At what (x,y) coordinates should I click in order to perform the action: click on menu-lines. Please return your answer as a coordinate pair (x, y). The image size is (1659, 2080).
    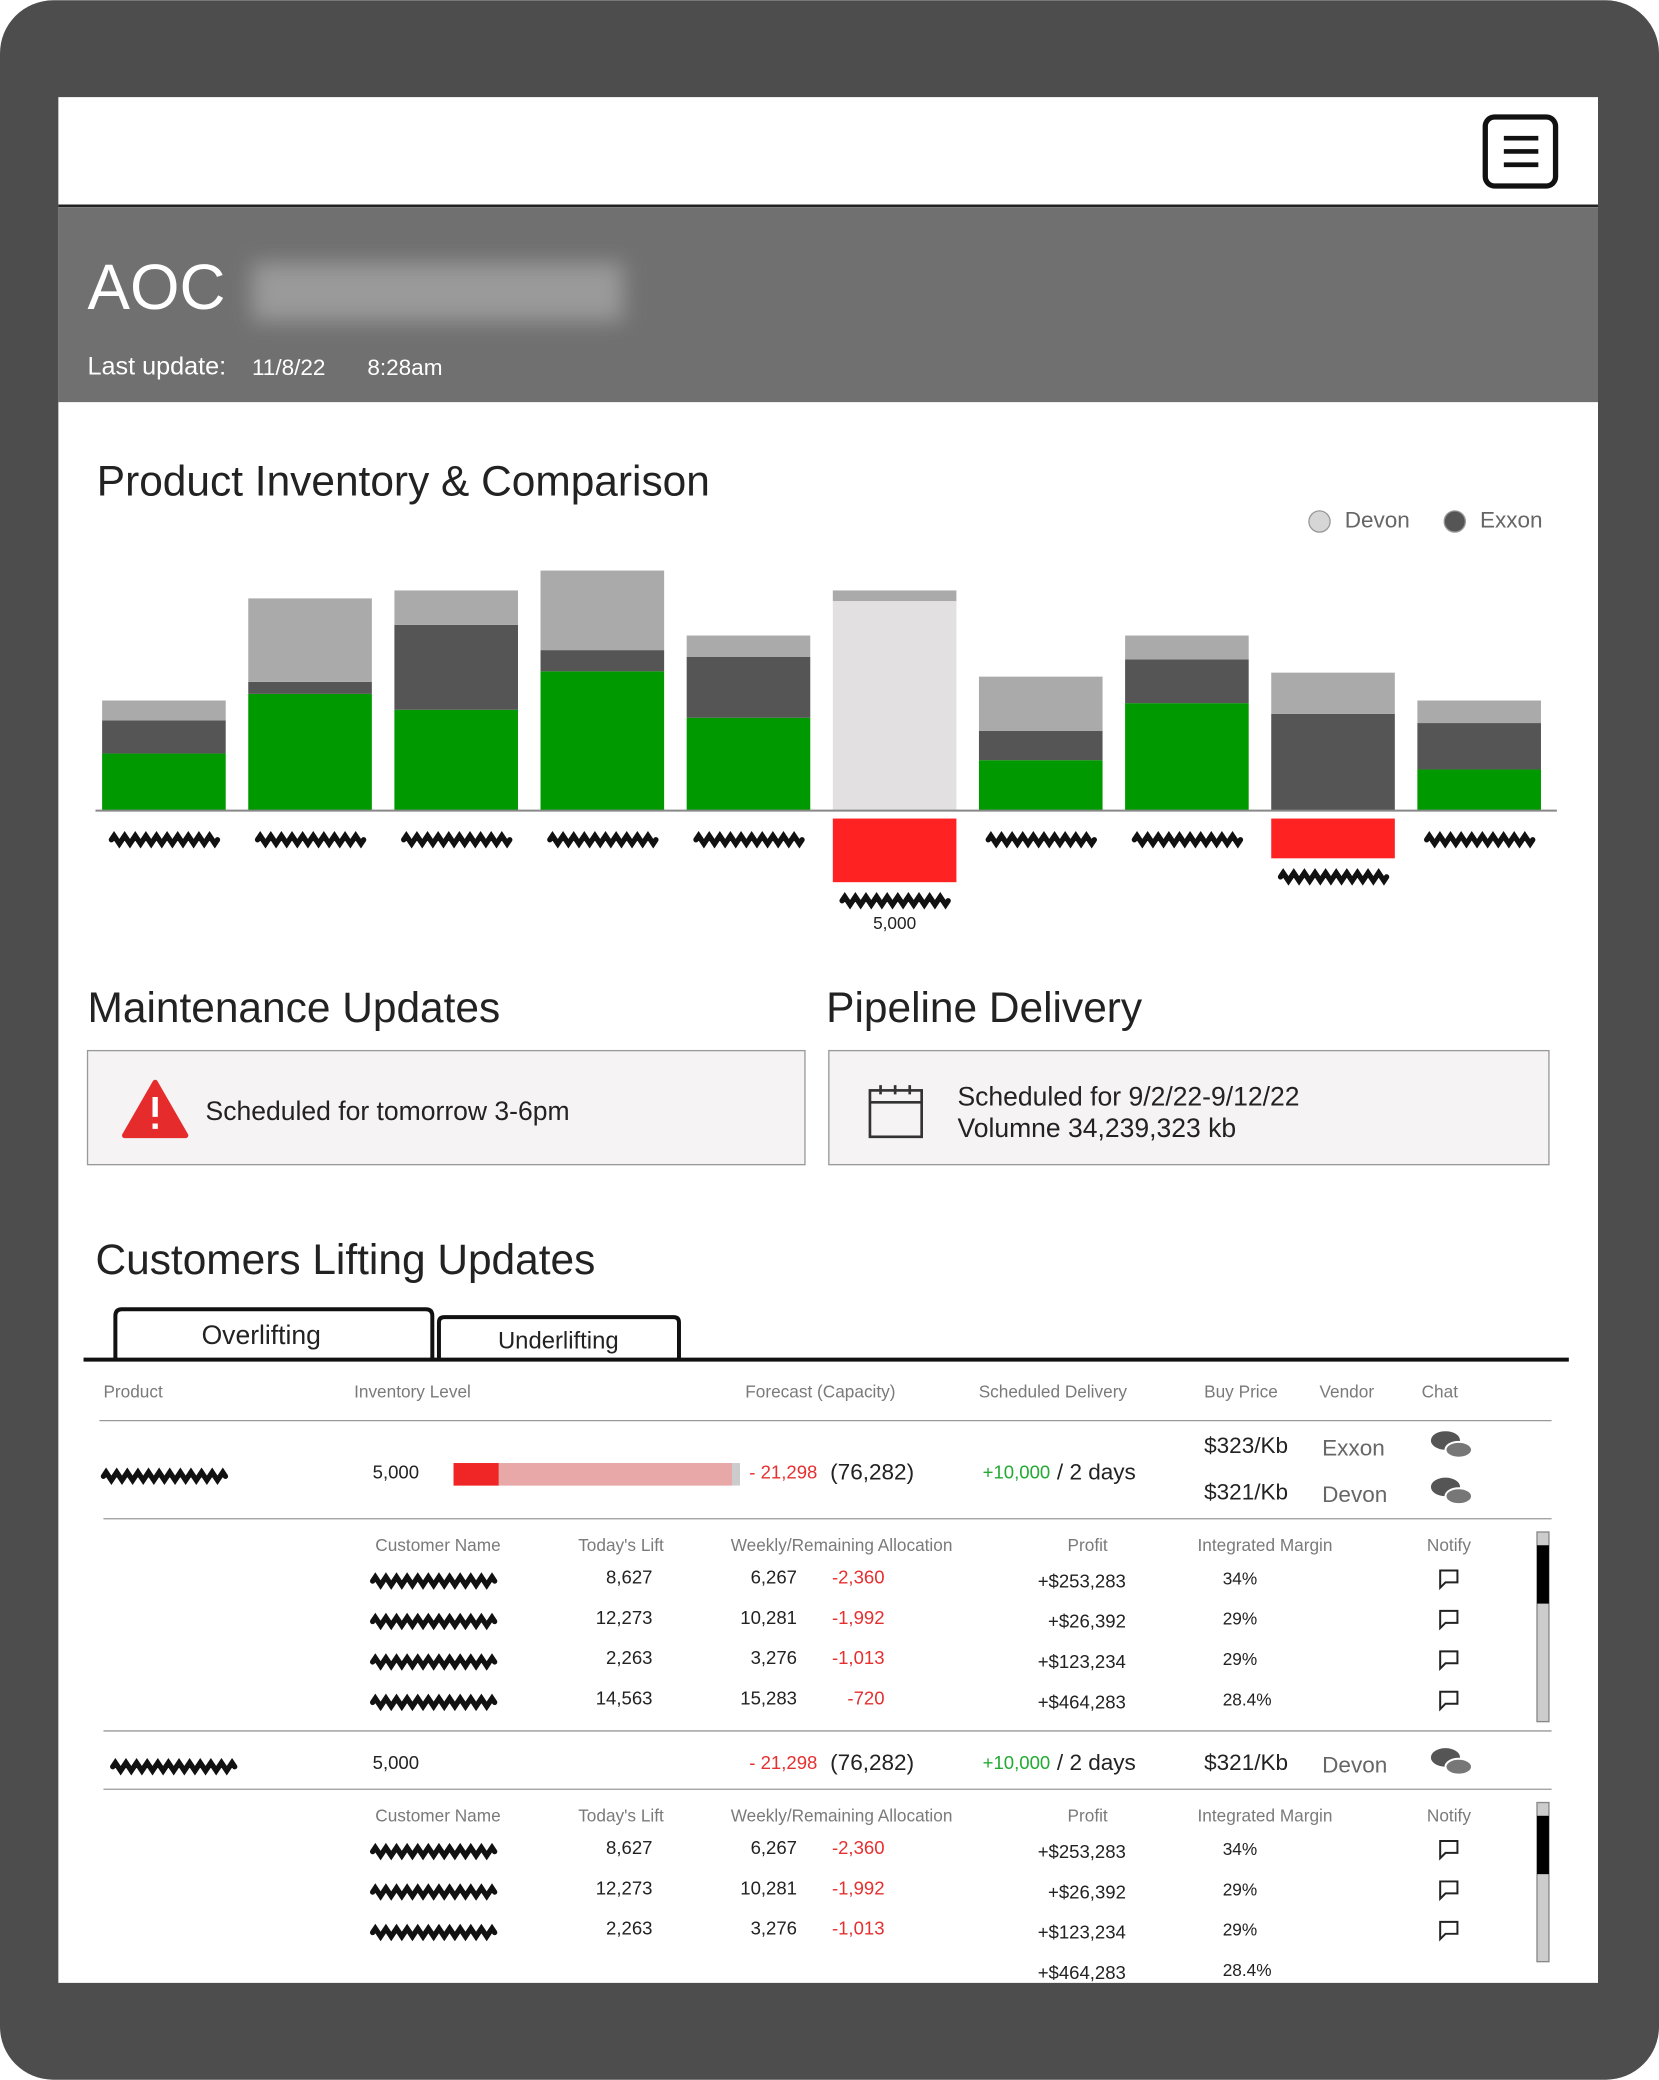
    Looking at the image, I should click on (1521, 151).